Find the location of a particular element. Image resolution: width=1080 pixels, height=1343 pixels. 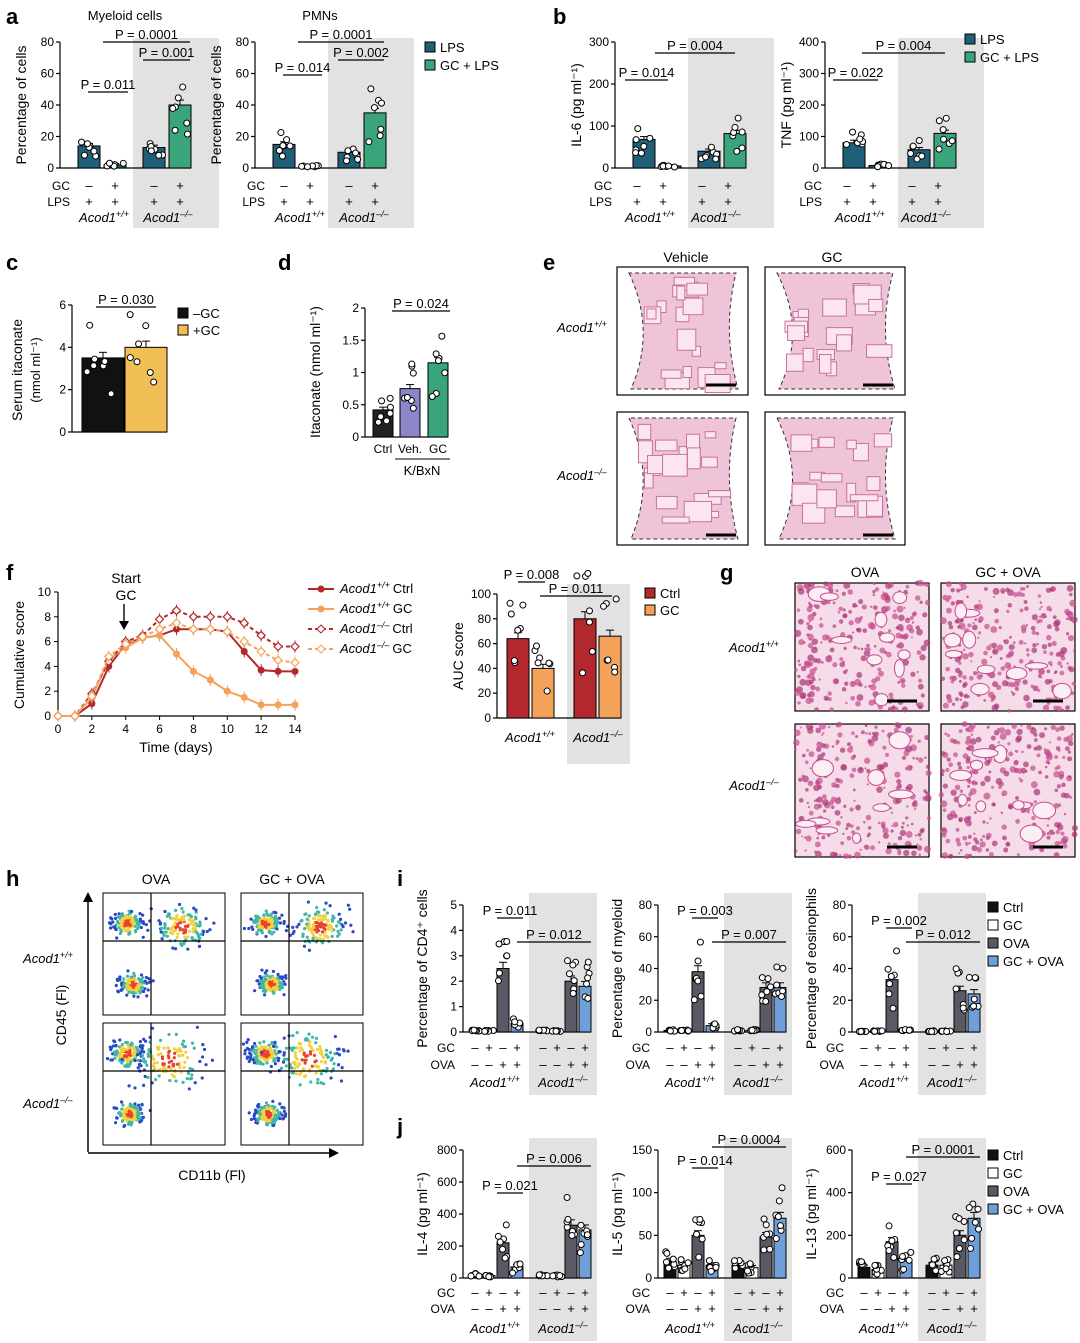

chart-b-tnf-data-point is located at coordinates (853, 132).